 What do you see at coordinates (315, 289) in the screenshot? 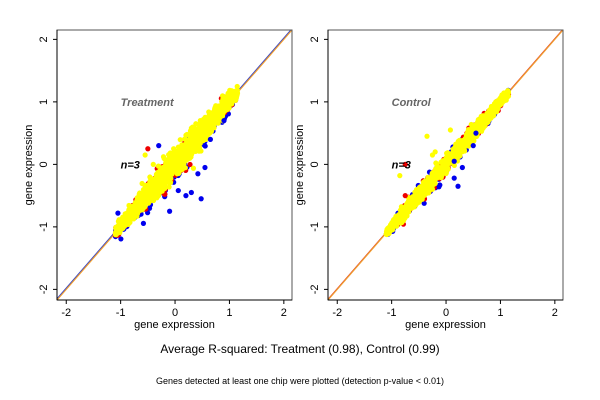
I see `y-tick-label: -2` at bounding box center [315, 289].